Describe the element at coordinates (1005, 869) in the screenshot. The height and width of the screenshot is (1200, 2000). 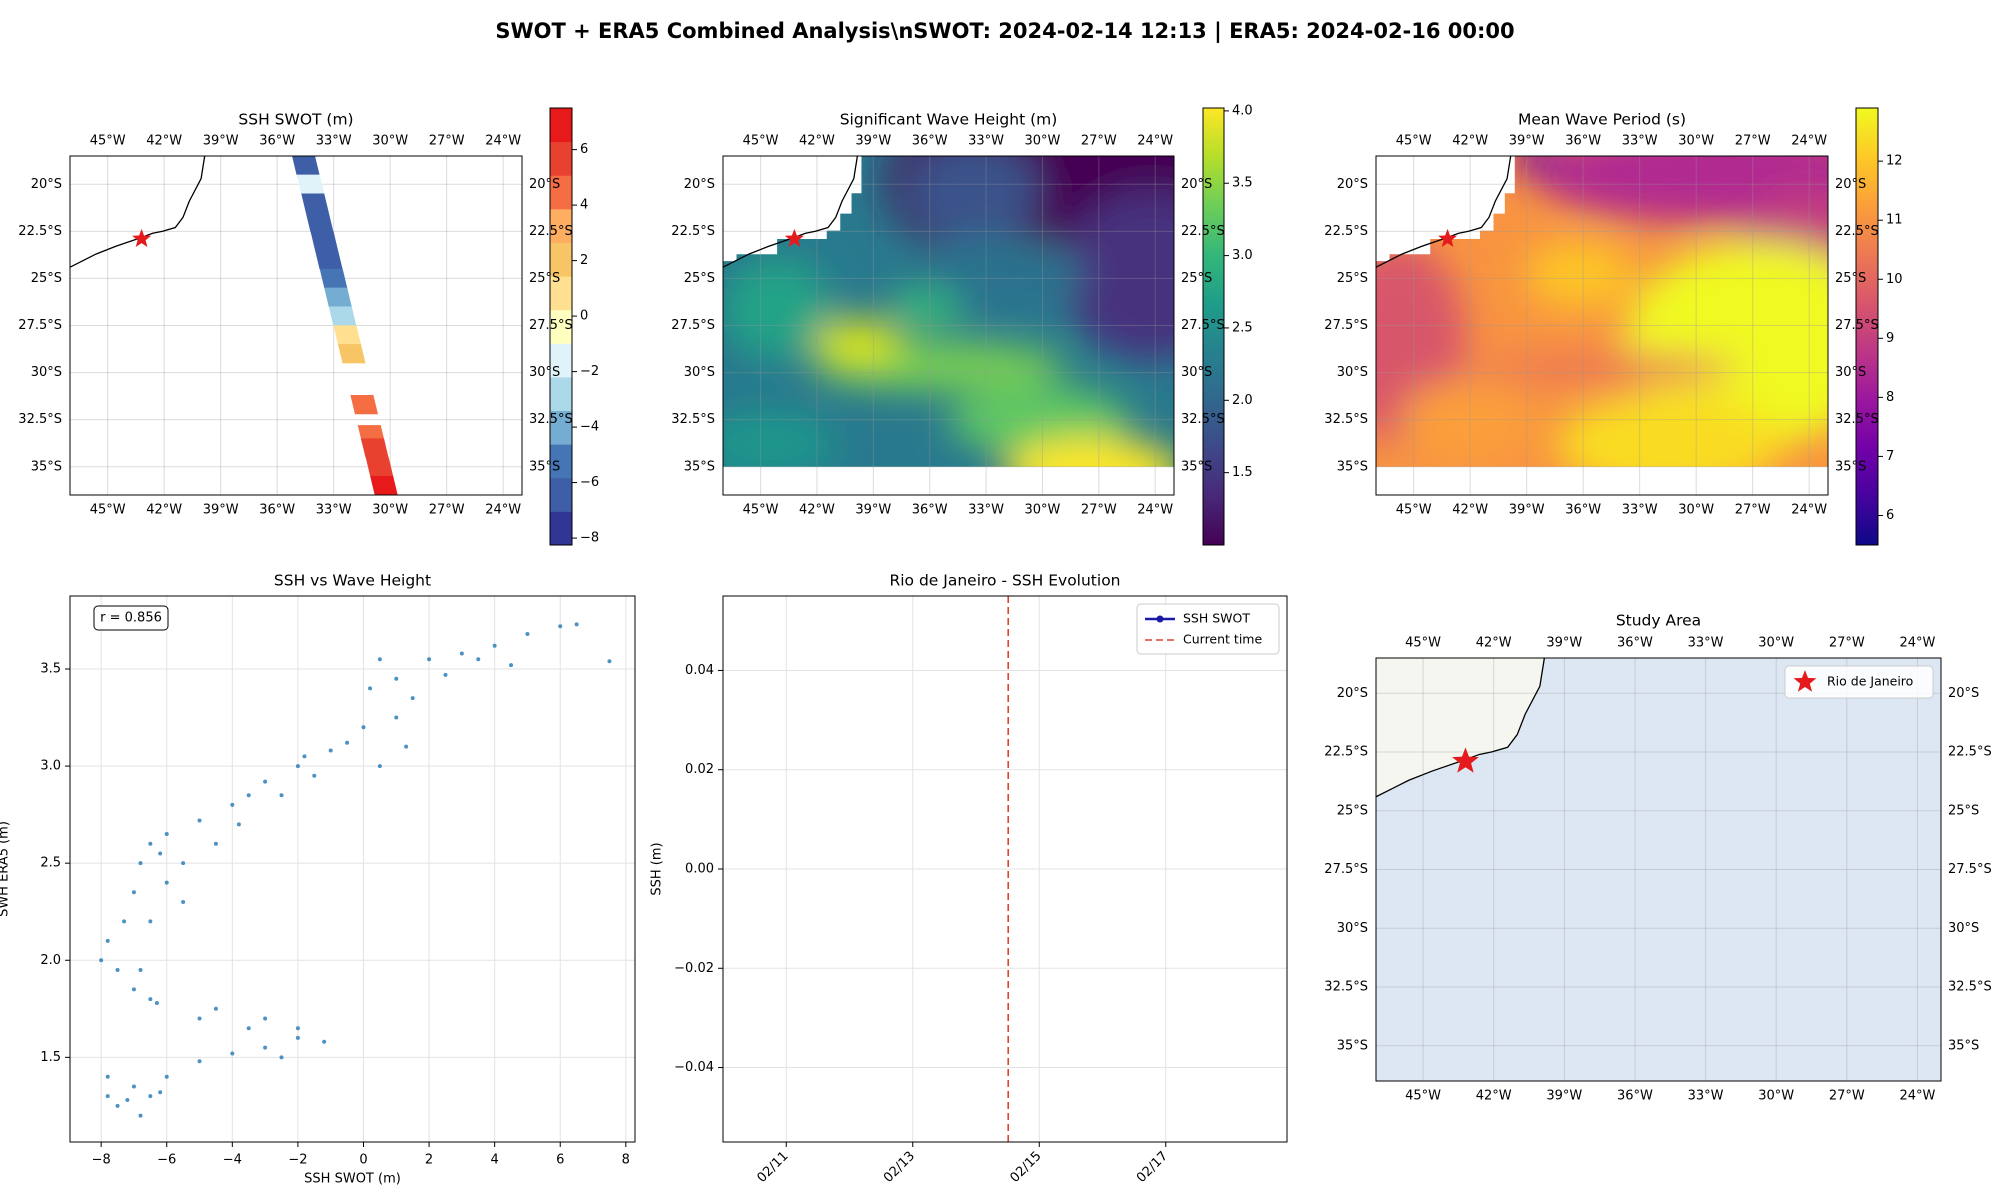
I see `axes-frame` at that location.